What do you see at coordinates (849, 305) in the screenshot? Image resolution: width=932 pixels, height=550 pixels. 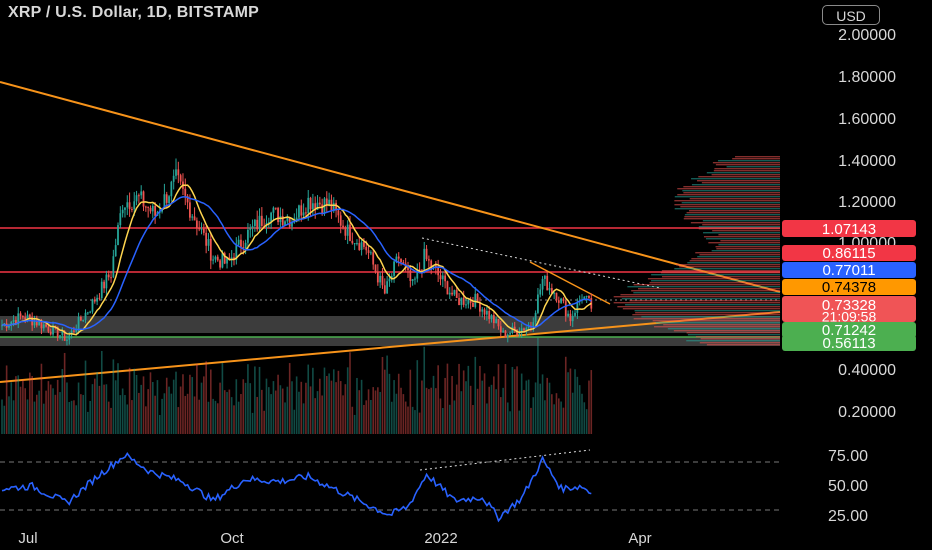 I see `last-price-text: 0.73328` at bounding box center [849, 305].